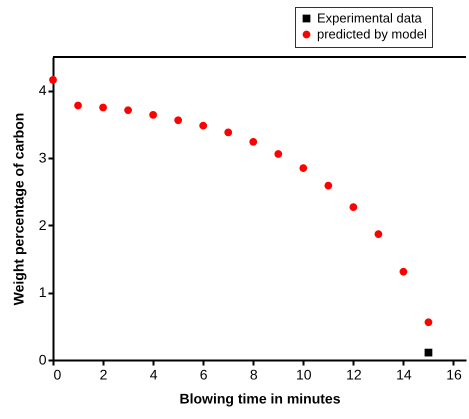  I want to click on y-tick-label: 3, so click(42, 158).